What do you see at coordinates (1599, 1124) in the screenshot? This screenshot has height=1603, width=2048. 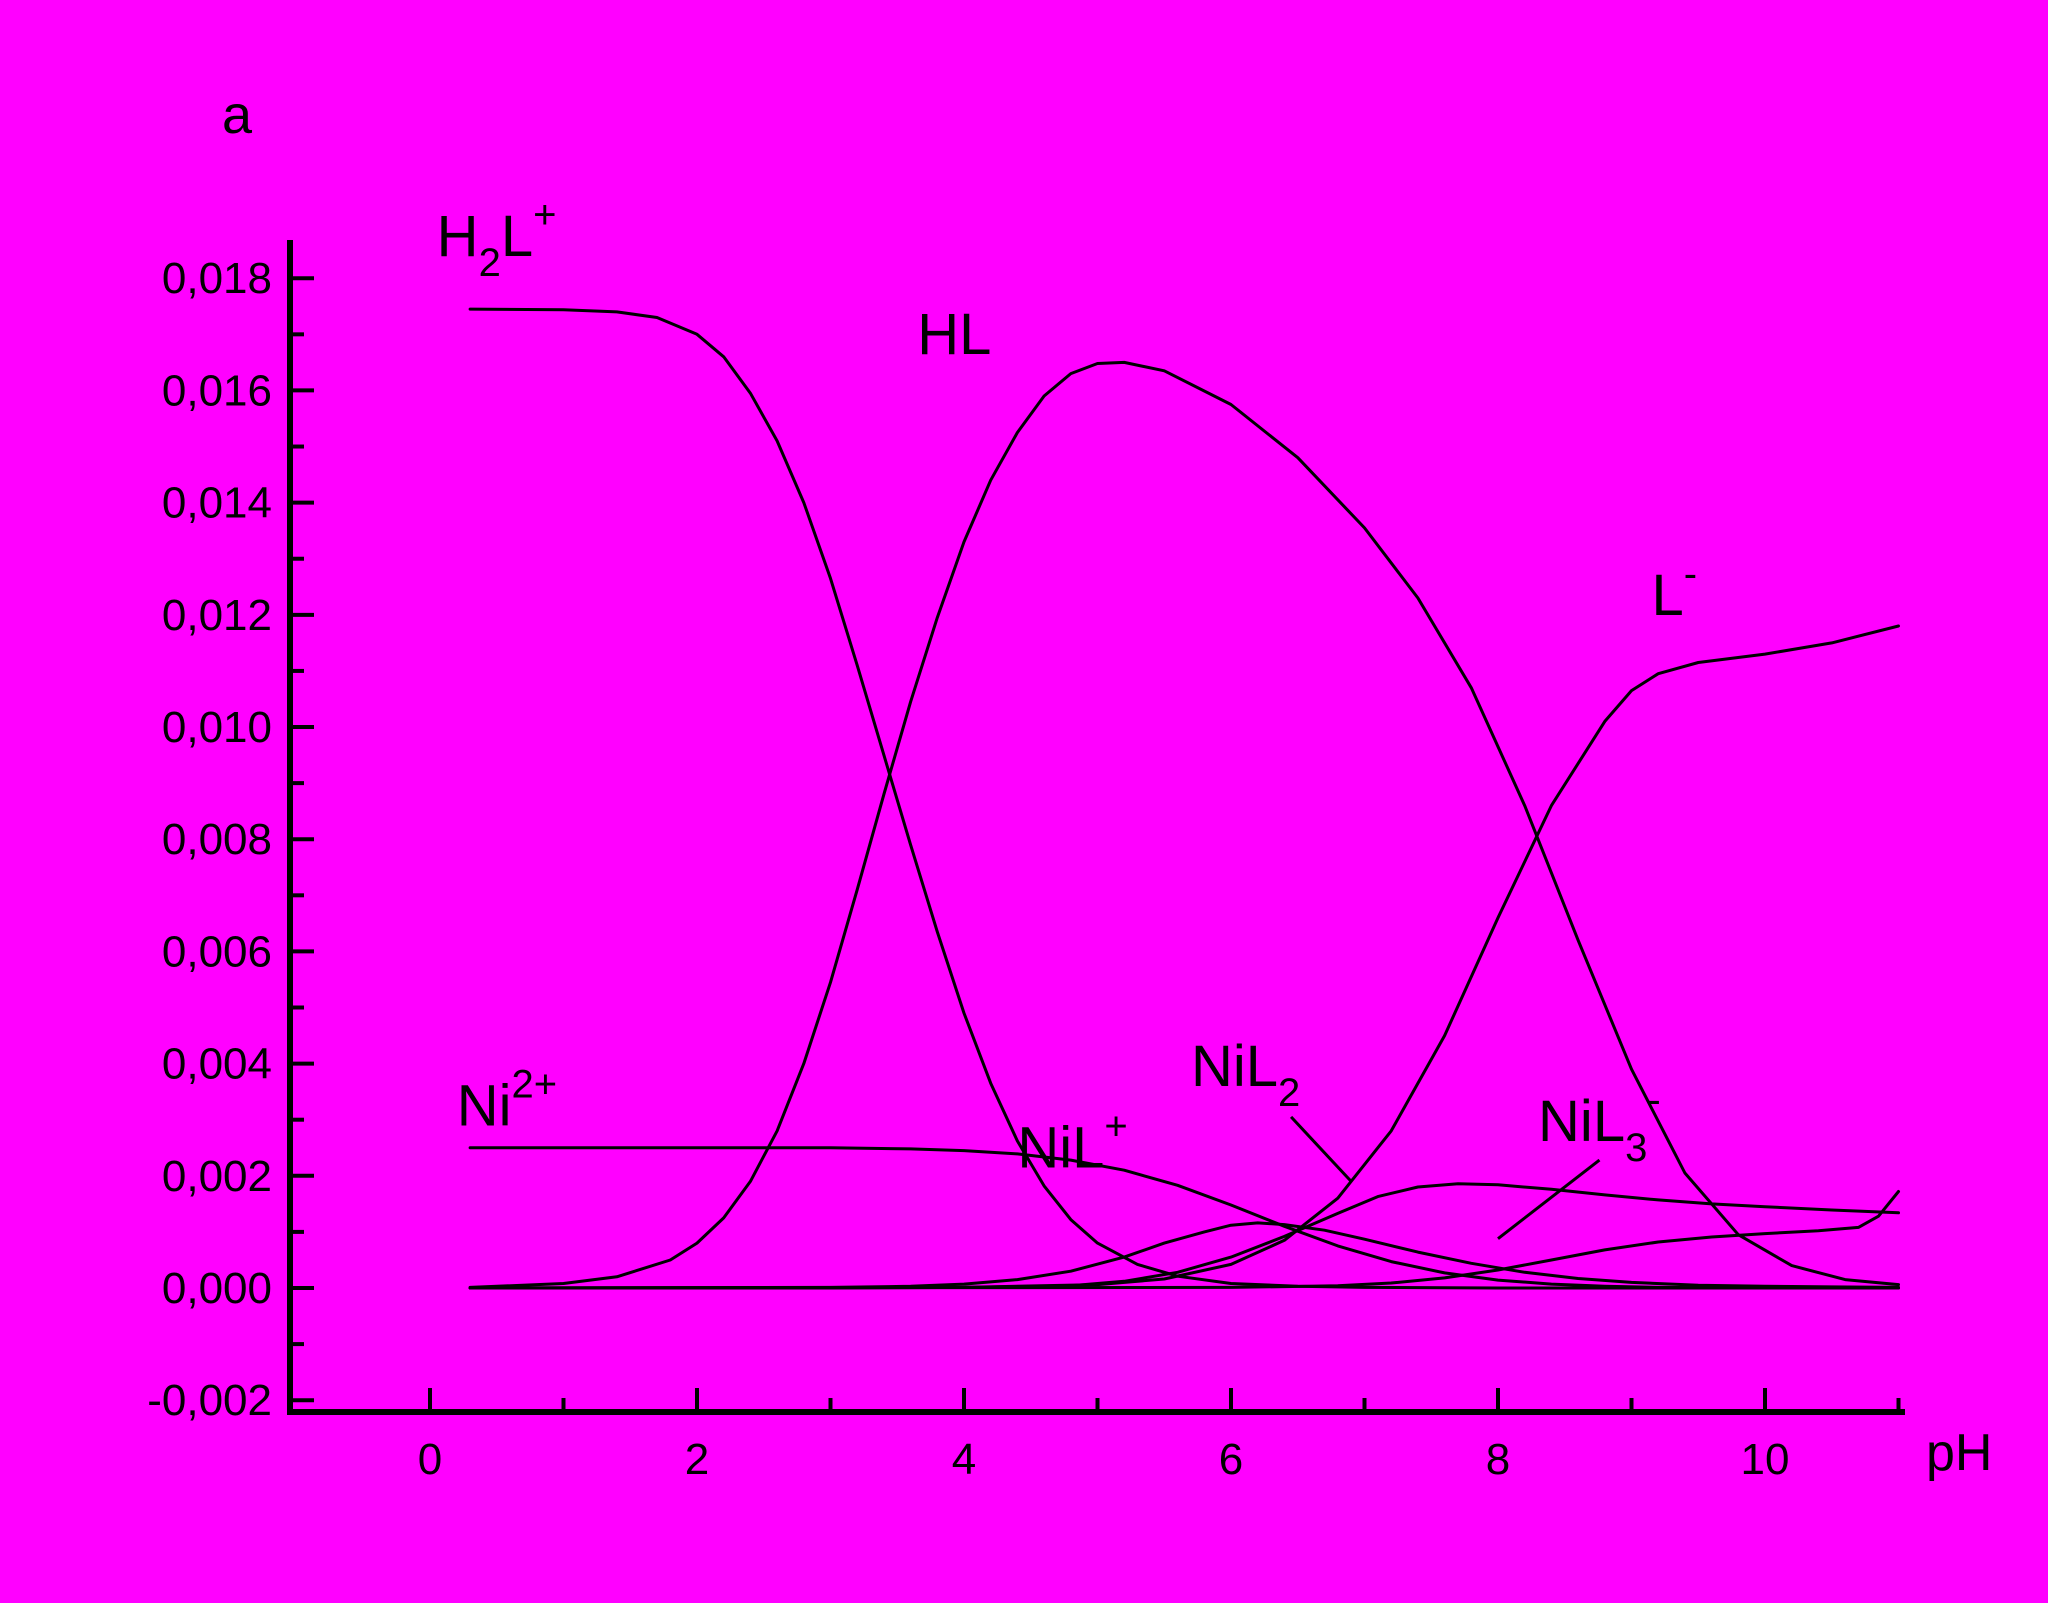 I see `label-nil3: NiL3-` at bounding box center [1599, 1124].